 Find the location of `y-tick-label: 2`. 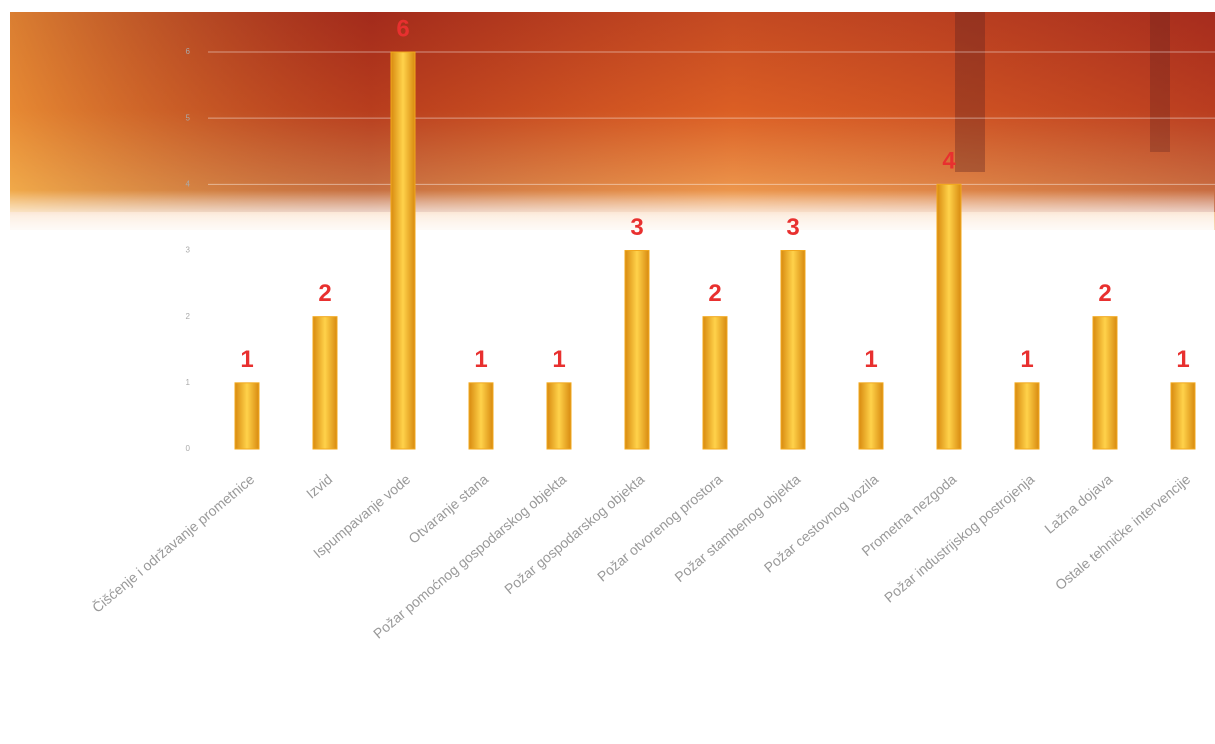

y-tick-label: 2 is located at coordinates (188, 316).